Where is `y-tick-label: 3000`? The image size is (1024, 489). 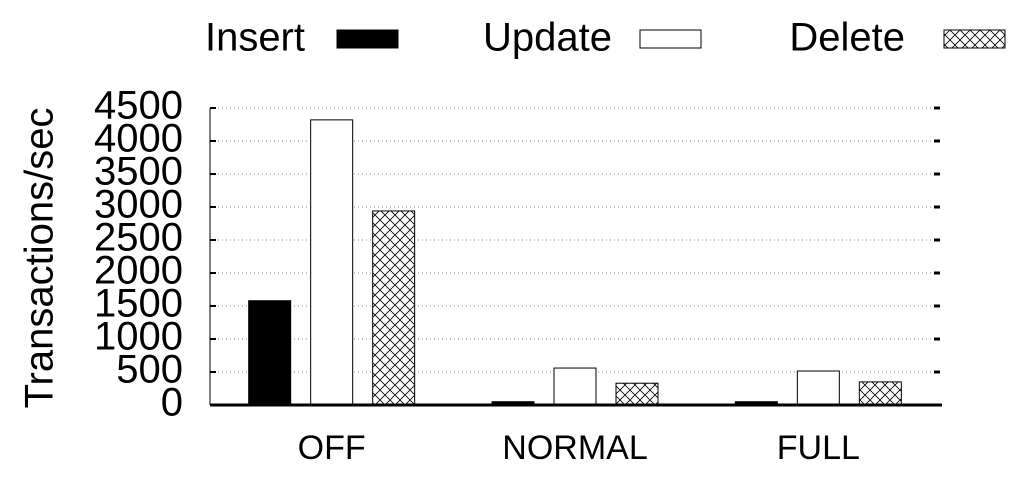 y-tick-label: 3000 is located at coordinates (138, 205).